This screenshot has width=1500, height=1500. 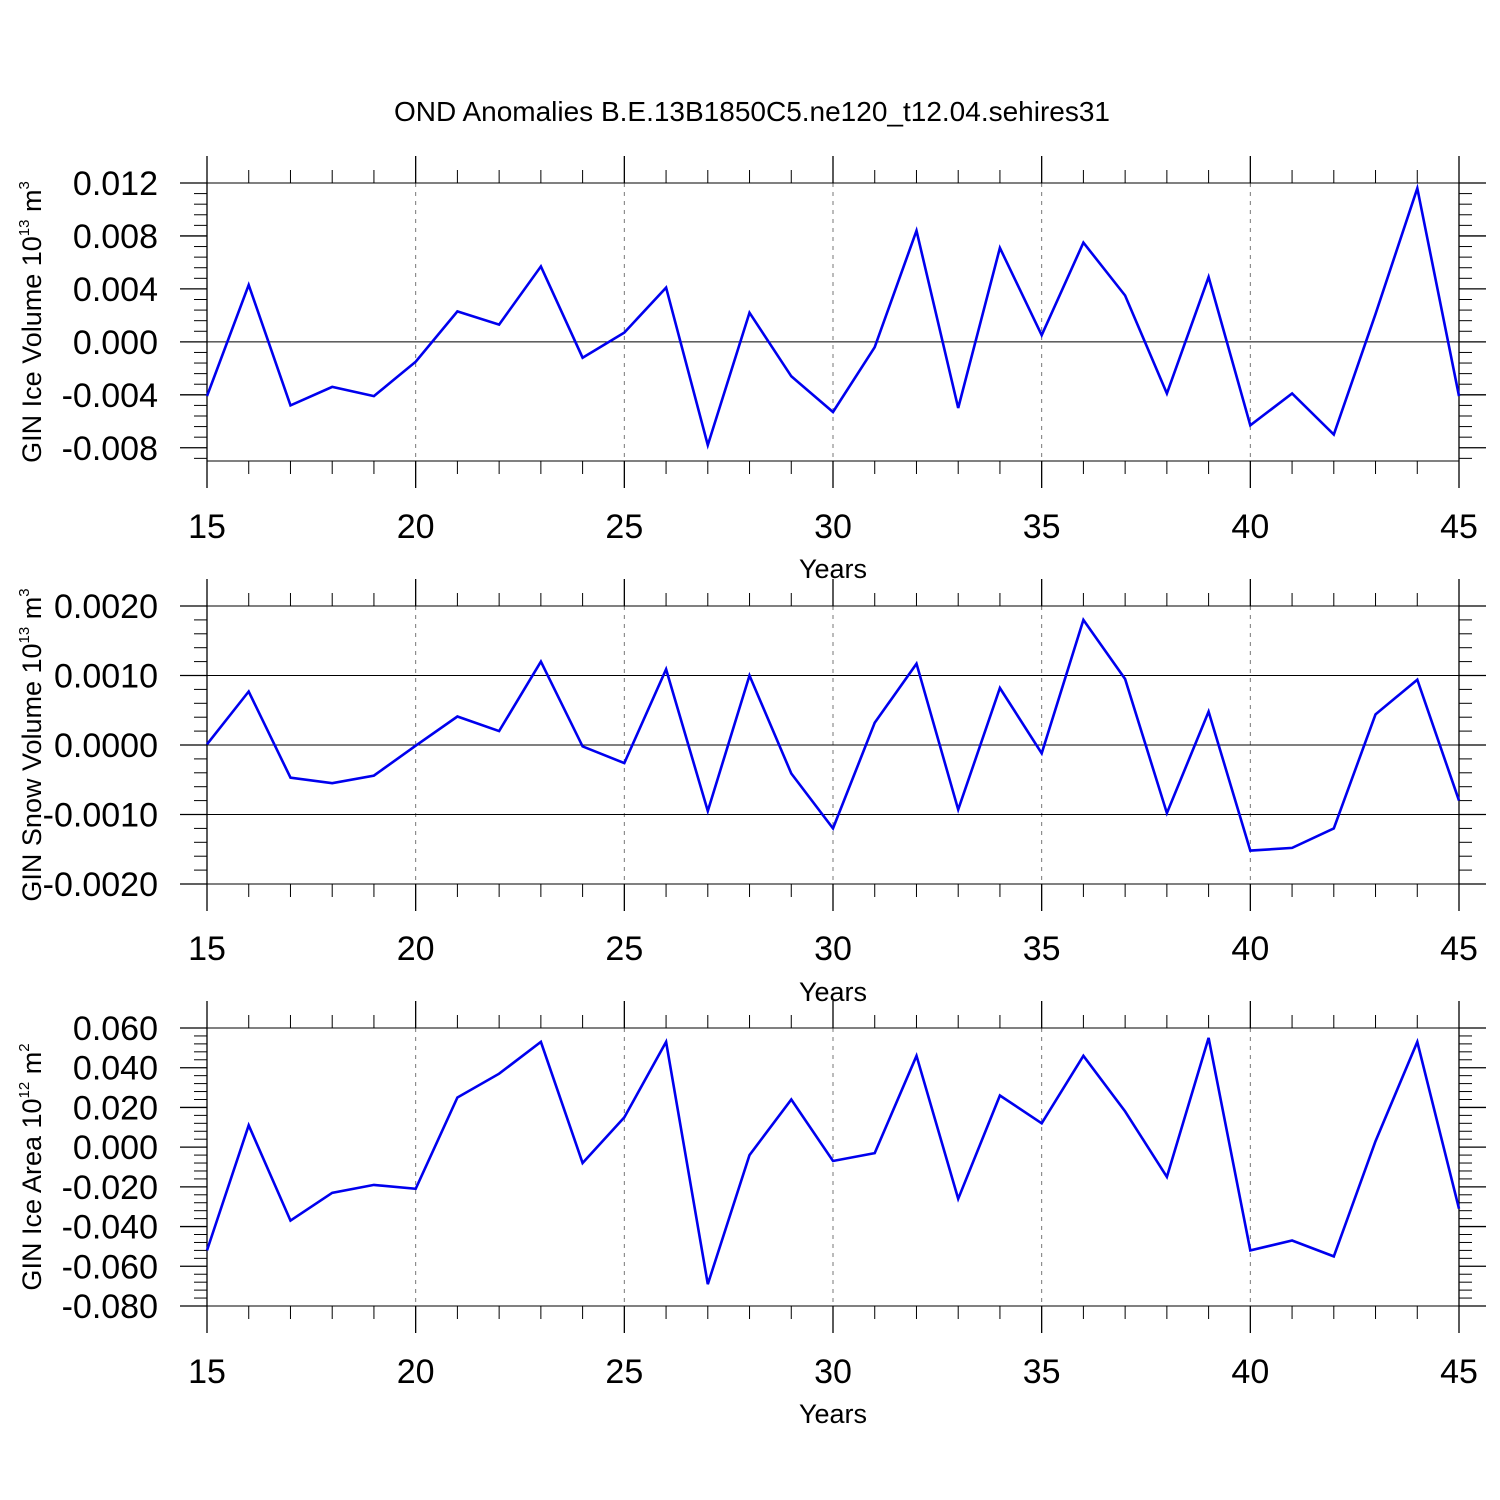 What do you see at coordinates (115, 1108) in the screenshot?
I see `y-tick-label-0.020: 0.020` at bounding box center [115, 1108].